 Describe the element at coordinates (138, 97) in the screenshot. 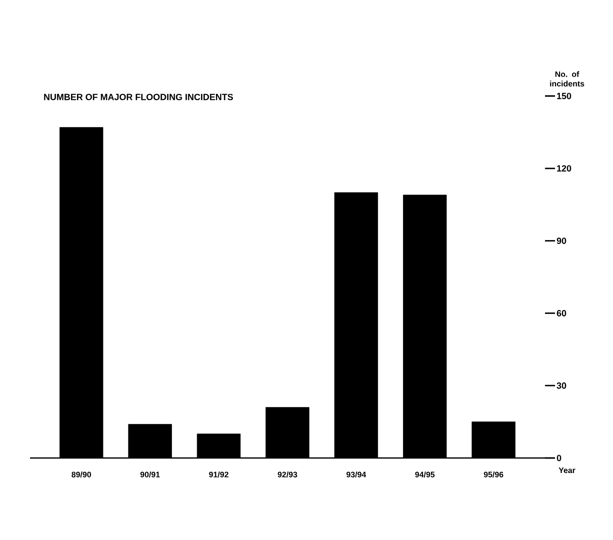

I see `chart-title: NUMBER OF MAJOR FLOODING INCIDENTS` at that location.